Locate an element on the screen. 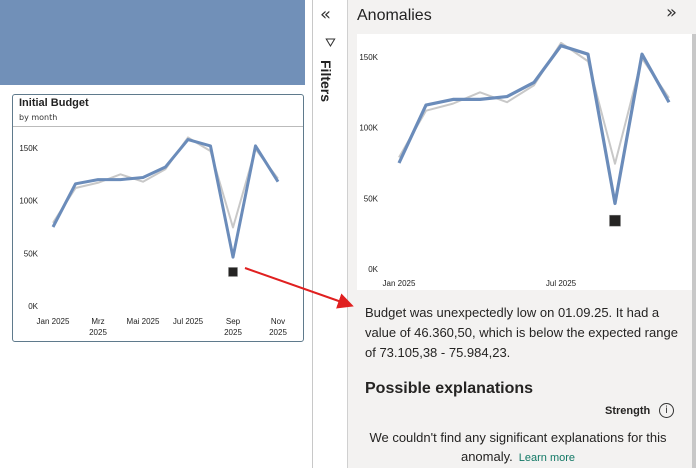 The image size is (696, 468). info-icon: i is located at coordinates (666, 410).